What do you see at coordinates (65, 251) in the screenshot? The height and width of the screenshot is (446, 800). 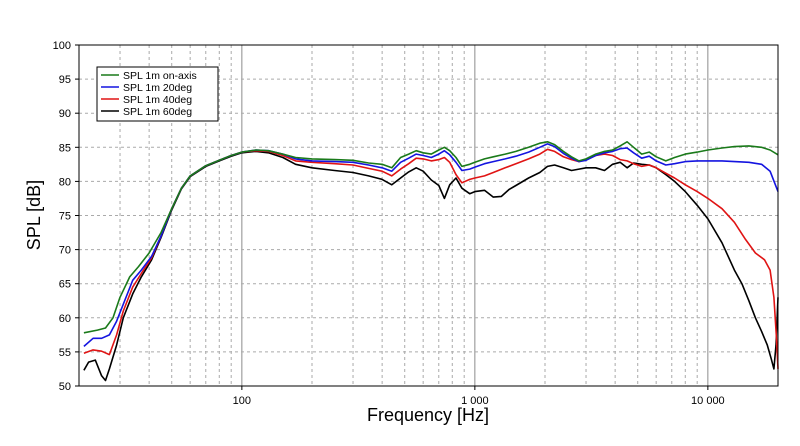 I see `y-tick-label: 70` at bounding box center [65, 251].